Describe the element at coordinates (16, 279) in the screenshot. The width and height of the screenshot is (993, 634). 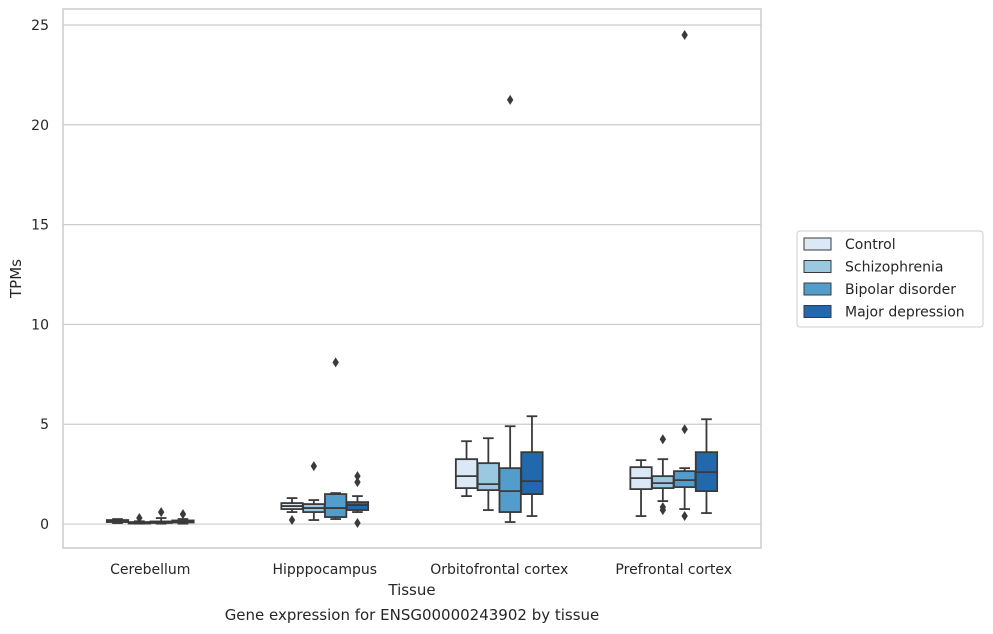
I see `y-axis-label: TPMs` at that location.